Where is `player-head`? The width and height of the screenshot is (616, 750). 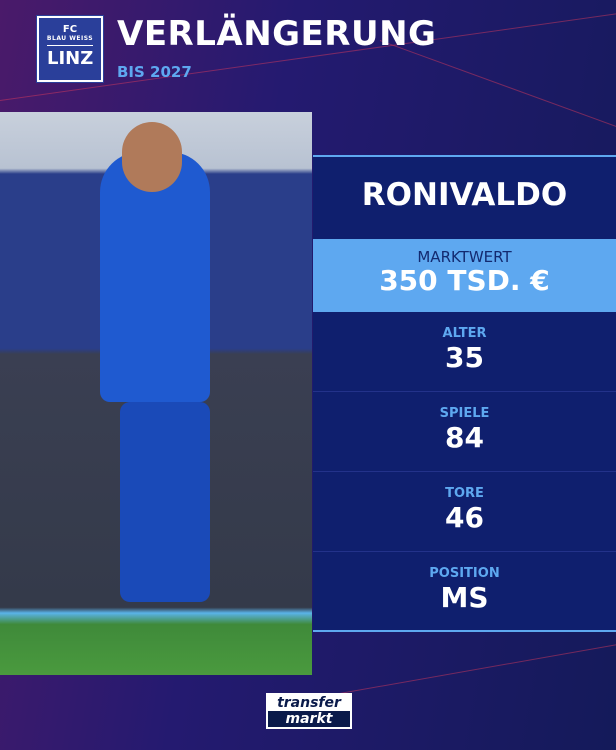
player-head is located at coordinates (152, 157).